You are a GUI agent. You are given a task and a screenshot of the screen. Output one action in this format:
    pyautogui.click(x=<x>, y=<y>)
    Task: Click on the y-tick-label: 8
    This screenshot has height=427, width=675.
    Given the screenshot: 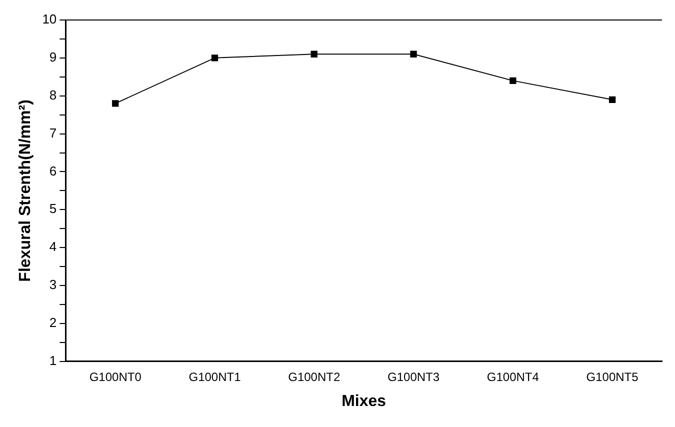 What is the action you would take?
    pyautogui.click(x=53, y=94)
    